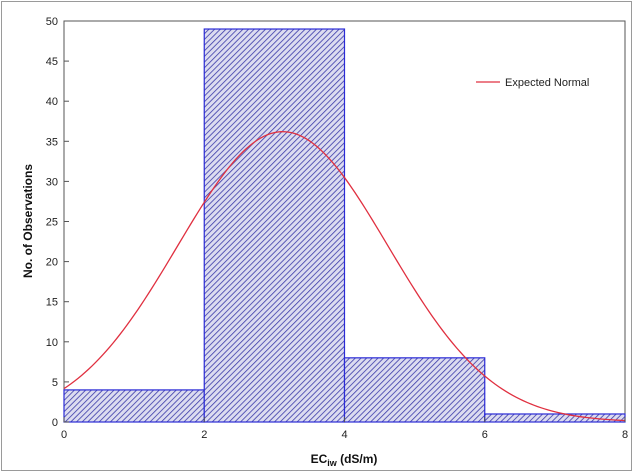 The height and width of the screenshot is (472, 633). I want to click on x-tick-label-0: 0, so click(64, 435).